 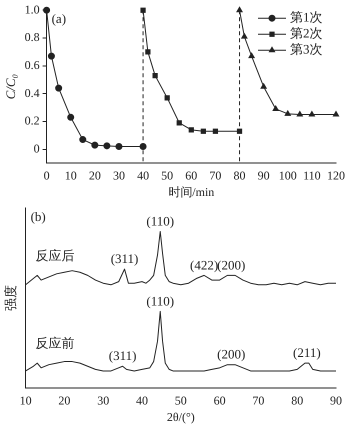 I want to click on y-tick-label: 1.0, so click(x=32, y=9).